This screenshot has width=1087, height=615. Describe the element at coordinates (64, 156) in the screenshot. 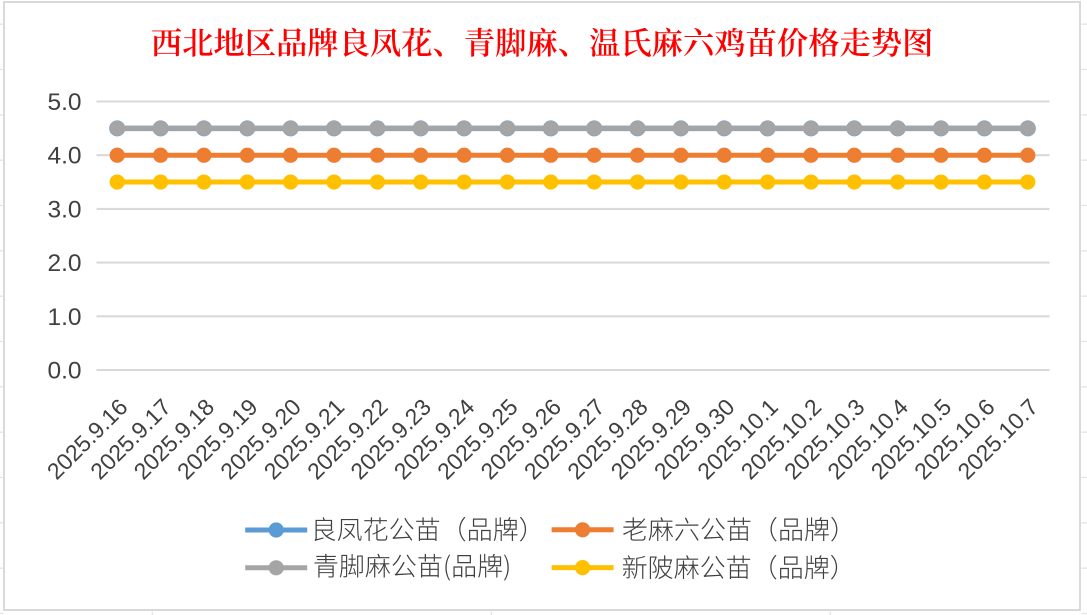

I see `svg-text: 4.0` at that location.